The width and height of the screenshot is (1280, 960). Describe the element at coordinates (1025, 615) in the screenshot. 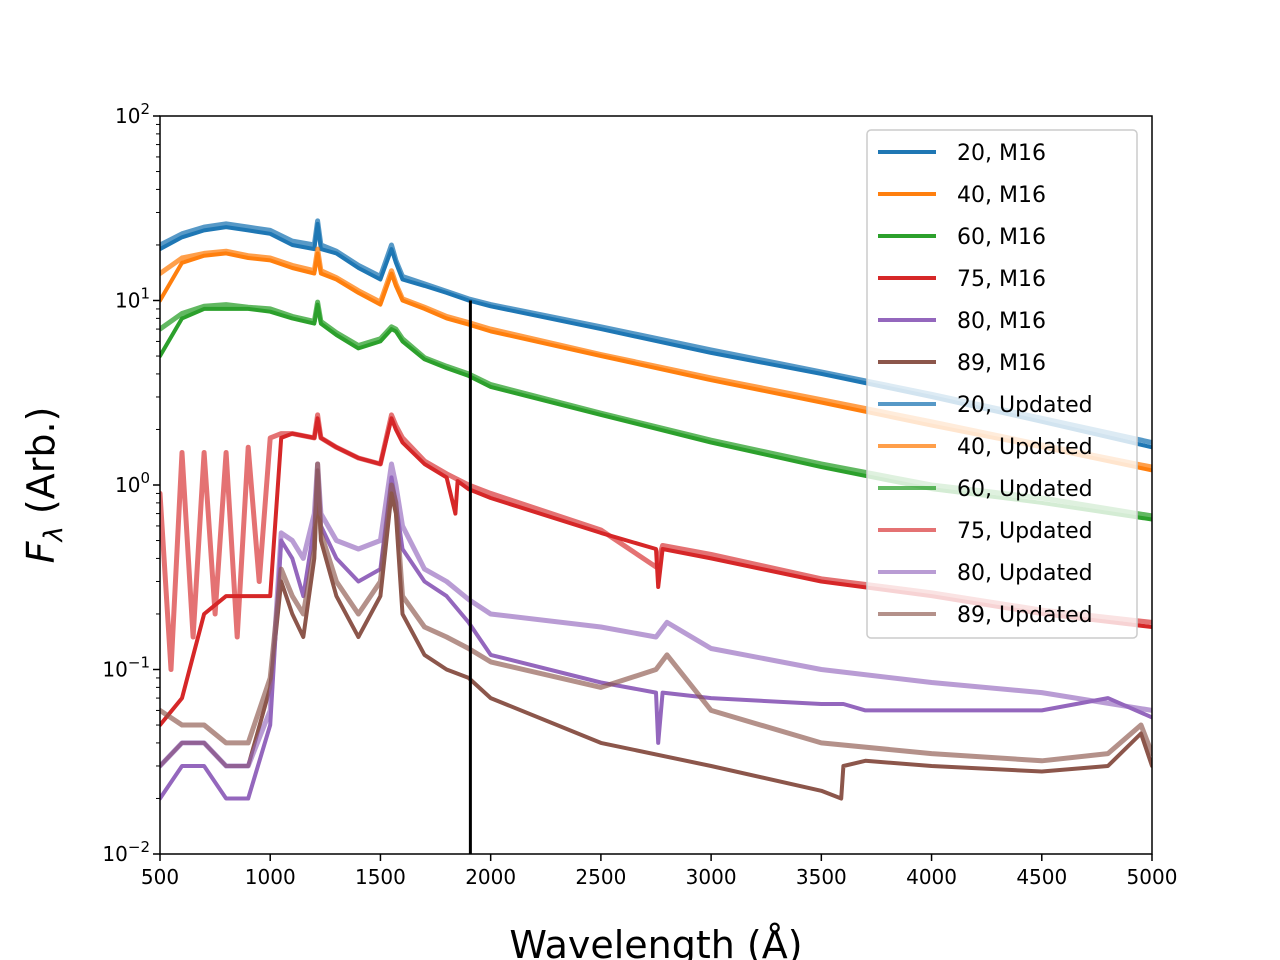

I see `legend-label: 89, Updated` at that location.